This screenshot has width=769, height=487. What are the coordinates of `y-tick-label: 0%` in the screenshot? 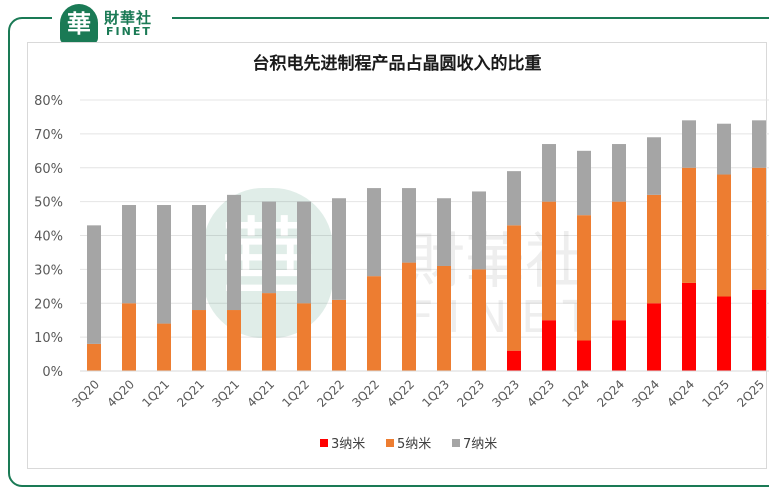 It's located at (52, 372).